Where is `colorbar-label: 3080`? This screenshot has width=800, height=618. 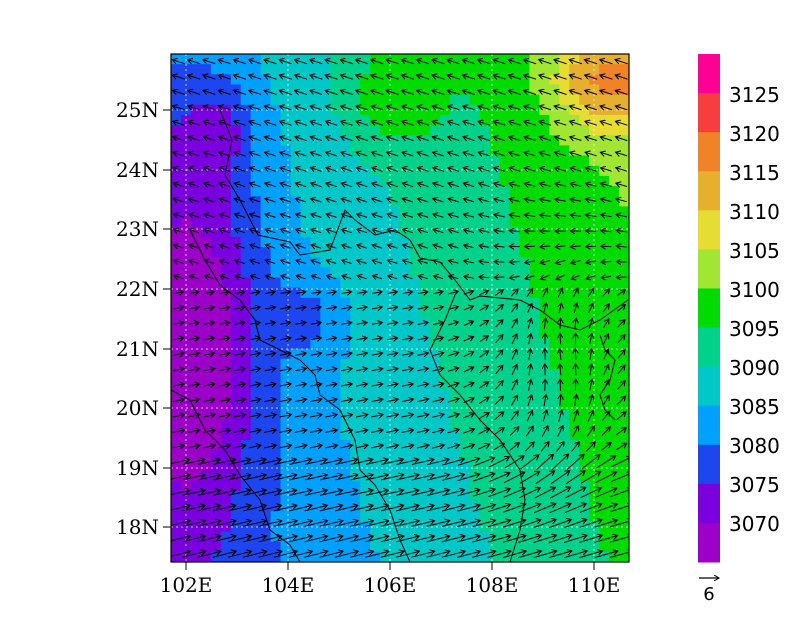
colorbar-label: 3080 is located at coordinates (754, 446).